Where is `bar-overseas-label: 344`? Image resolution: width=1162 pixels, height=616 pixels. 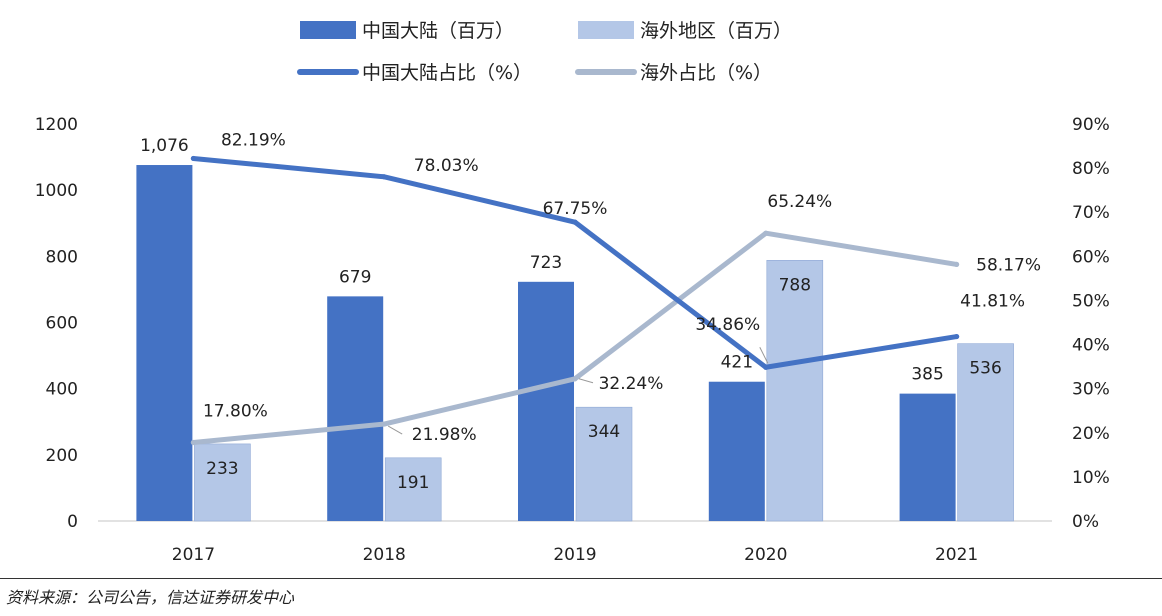 bar-overseas-label: 344 is located at coordinates (604, 432).